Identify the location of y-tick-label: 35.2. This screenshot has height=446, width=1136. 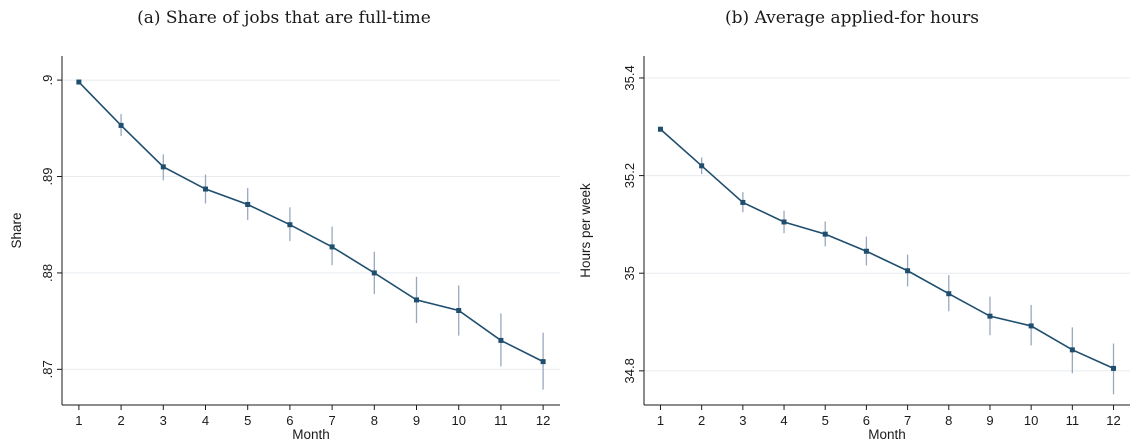
(629, 175).